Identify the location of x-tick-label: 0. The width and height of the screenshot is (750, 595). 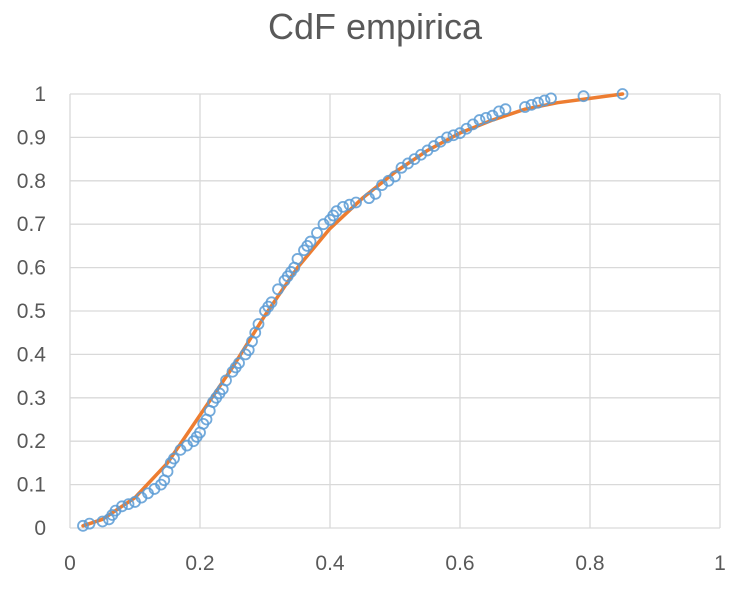
(70, 563).